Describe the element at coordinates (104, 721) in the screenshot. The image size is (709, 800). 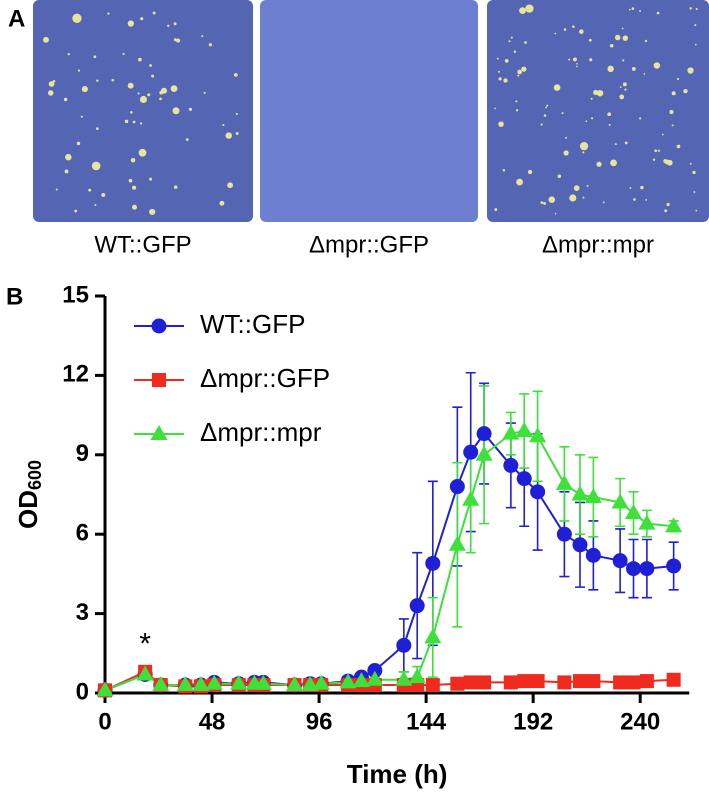
I see `x-tick-label: 0` at that location.